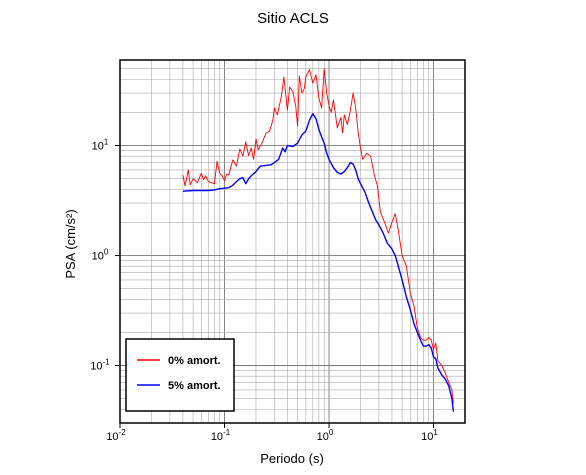 The image size is (586, 475). I want to click on legend: 0% amort. 5% amort., so click(180, 375).